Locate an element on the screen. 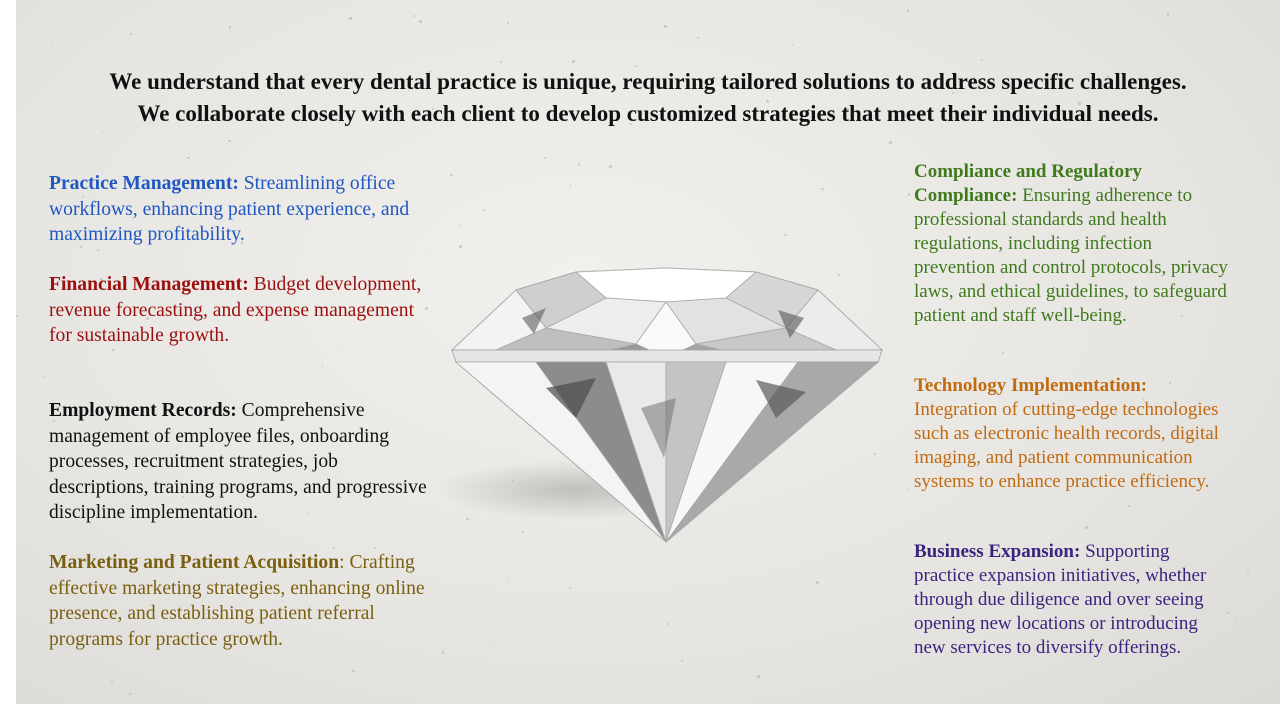 The width and height of the screenshot is (1280, 720). service-title: Technology Implementation: is located at coordinates (1031, 385).